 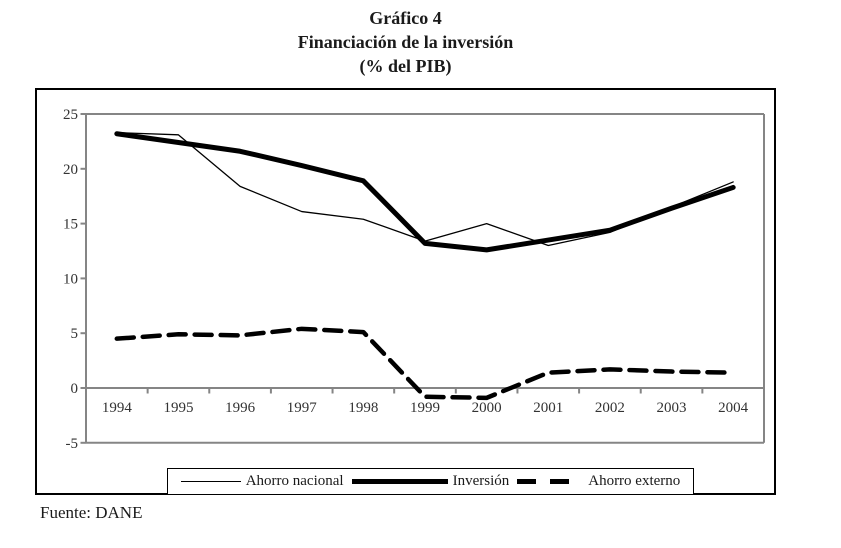 What do you see at coordinates (117, 408) in the screenshot?
I see `x-tick-label: 1994` at bounding box center [117, 408].